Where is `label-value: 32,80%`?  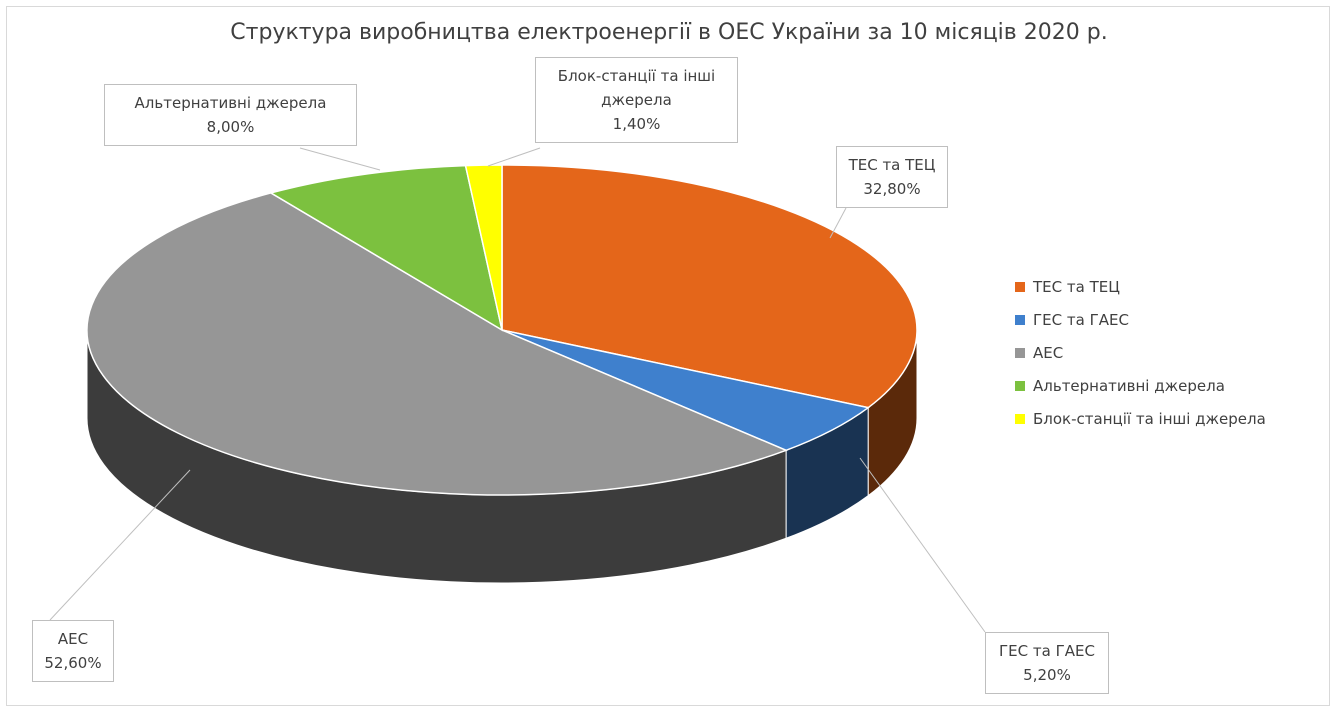
label-value: 32,80% is located at coordinates (892, 189).